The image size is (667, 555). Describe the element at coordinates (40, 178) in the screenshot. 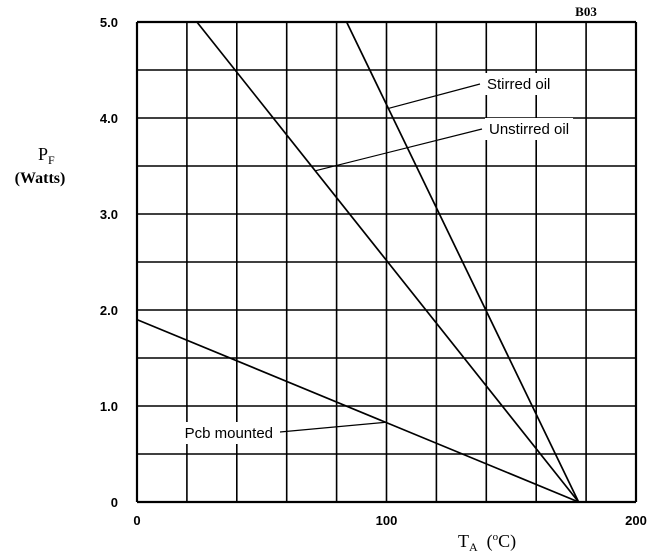

I see `y-axis-unit: (Watts)` at that location.